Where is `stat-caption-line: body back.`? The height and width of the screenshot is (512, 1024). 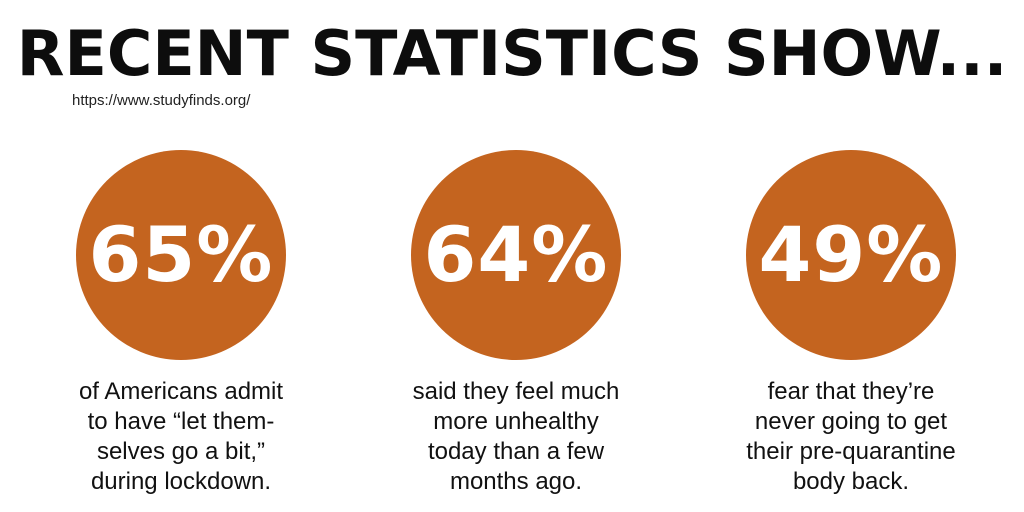
stat-caption-line: body back. is located at coordinates (851, 481).